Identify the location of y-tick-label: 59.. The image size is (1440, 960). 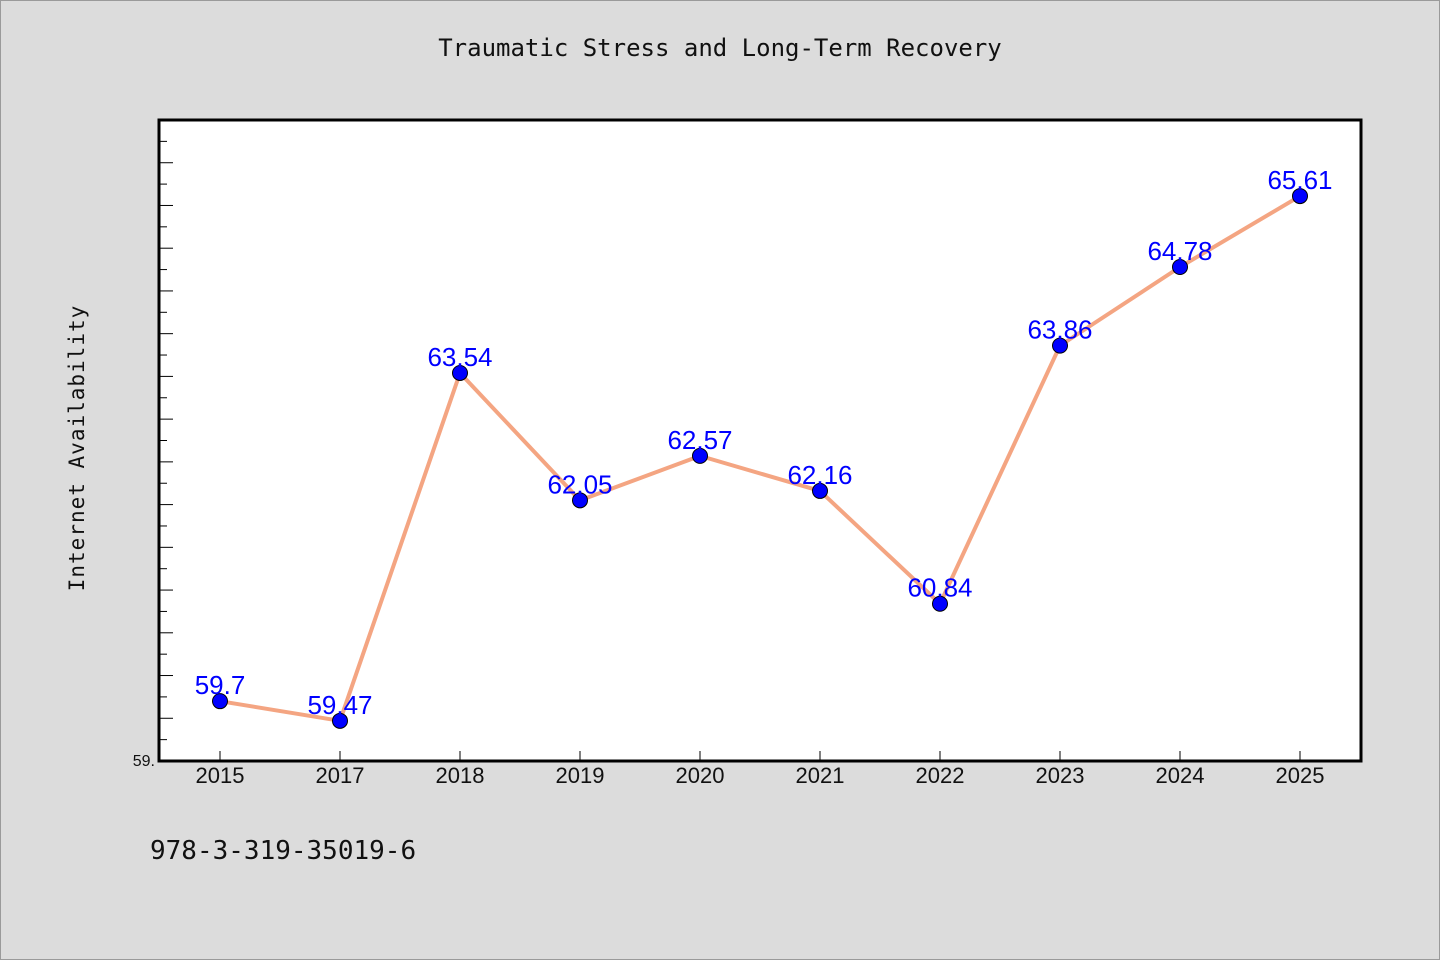
(144, 761).